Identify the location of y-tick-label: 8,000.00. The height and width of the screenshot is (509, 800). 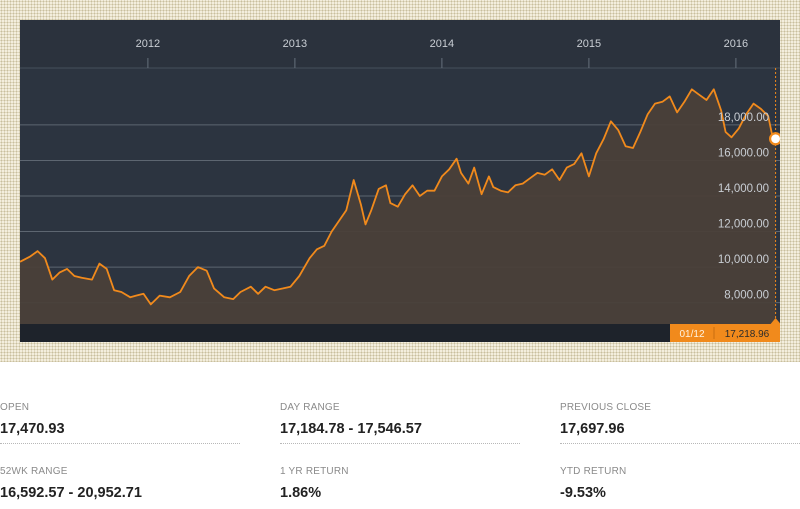
(746, 296).